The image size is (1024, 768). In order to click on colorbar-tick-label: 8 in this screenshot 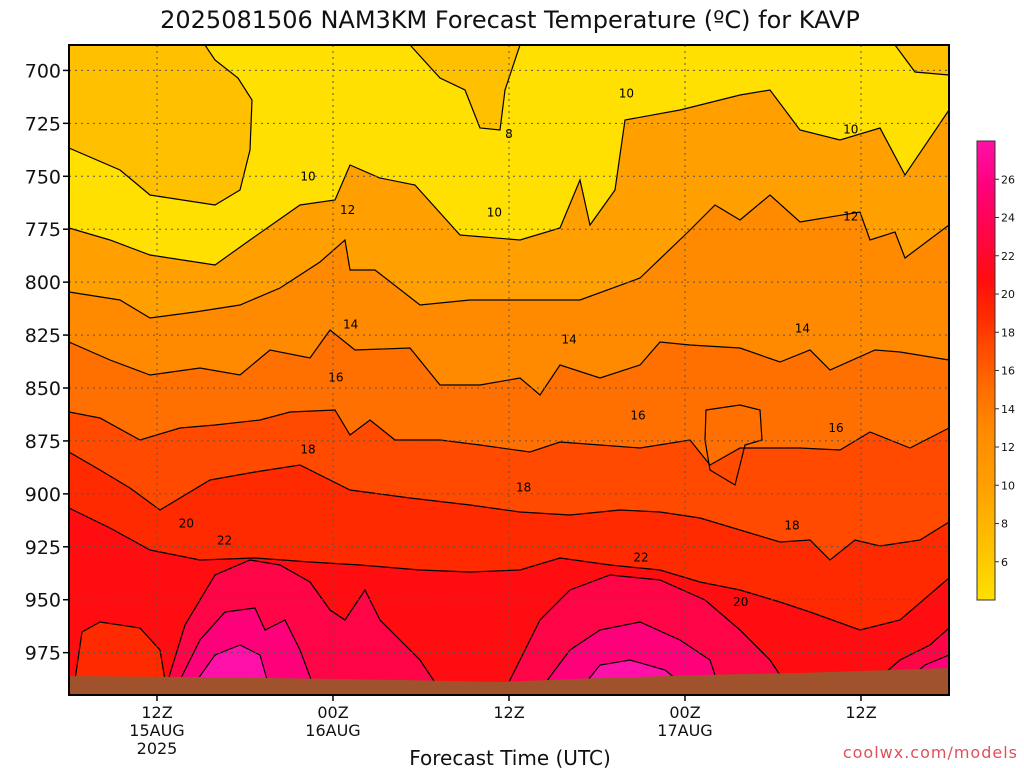, I will do `click(1004, 524)`.